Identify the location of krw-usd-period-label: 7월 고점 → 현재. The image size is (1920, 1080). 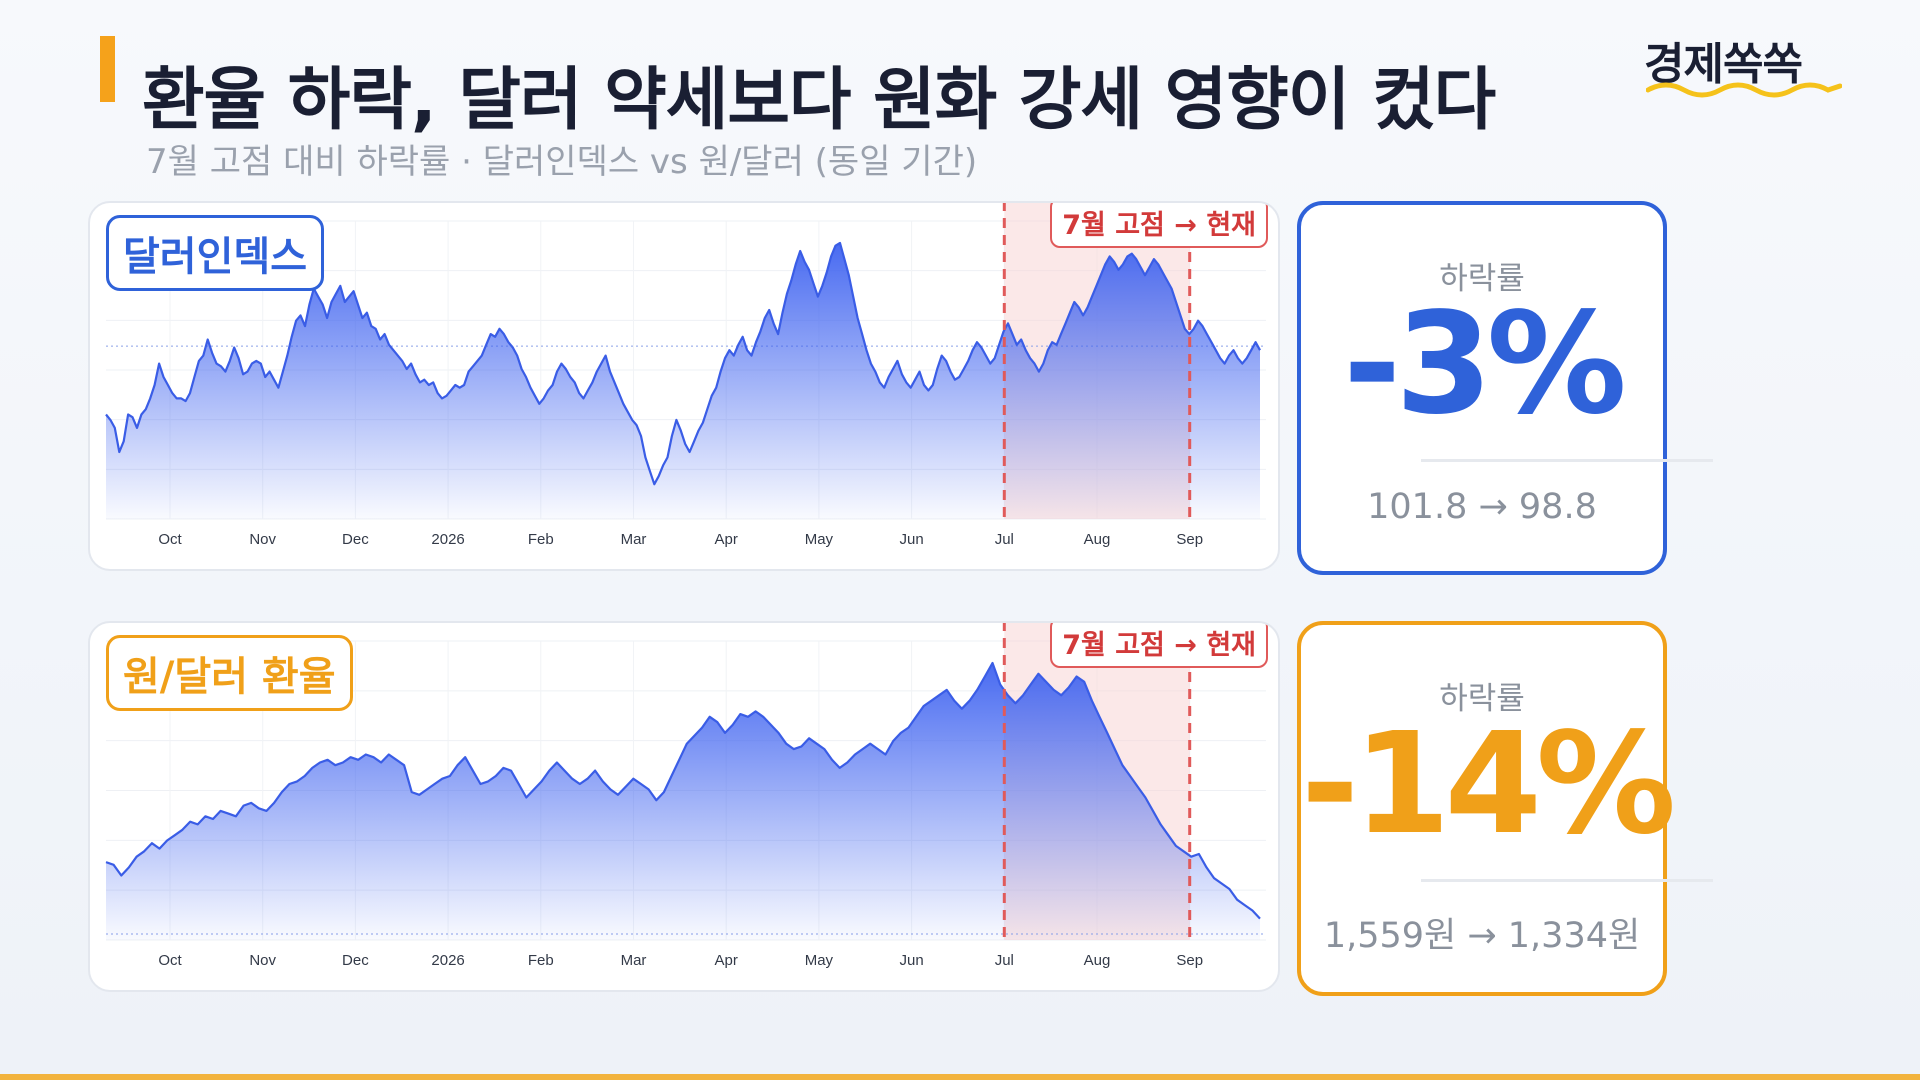
(1159, 645).